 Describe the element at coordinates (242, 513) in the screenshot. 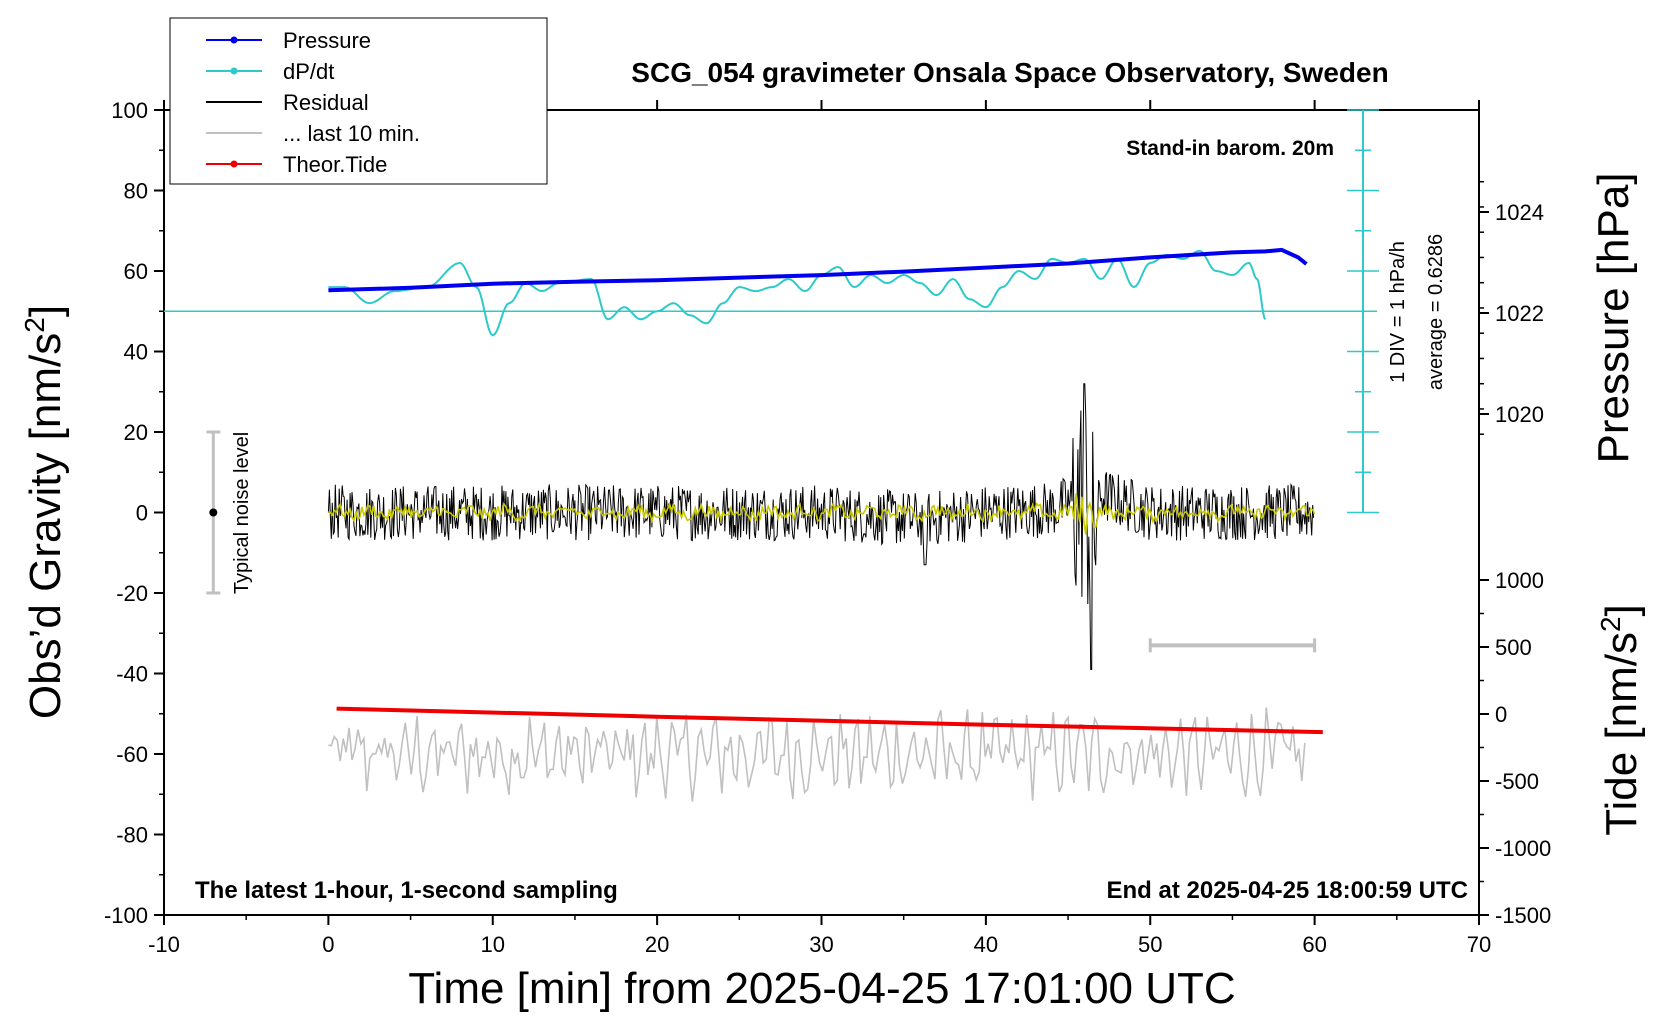

I see `noise-label: Typical noise level` at that location.